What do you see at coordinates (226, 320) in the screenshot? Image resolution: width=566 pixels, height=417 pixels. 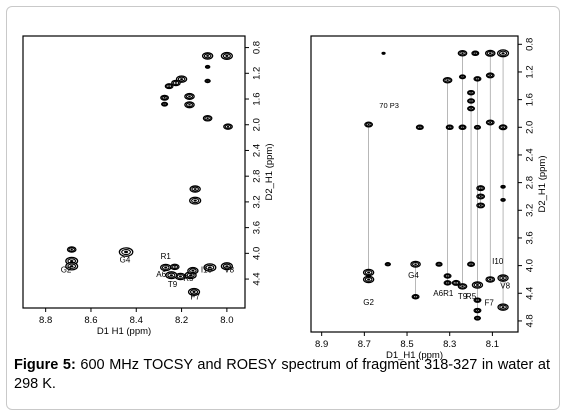 I see `x-tick-label: 8.0` at bounding box center [226, 320].